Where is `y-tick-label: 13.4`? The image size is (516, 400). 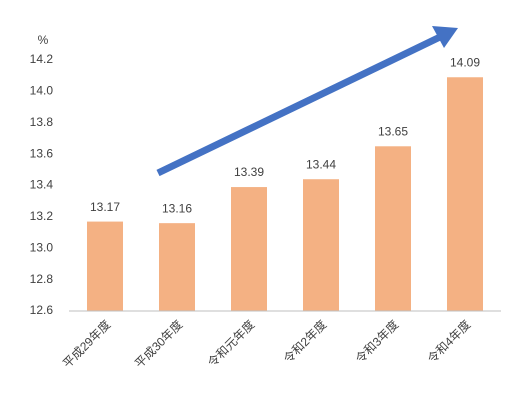 y-tick-label: 13.4 is located at coordinates (42, 185).